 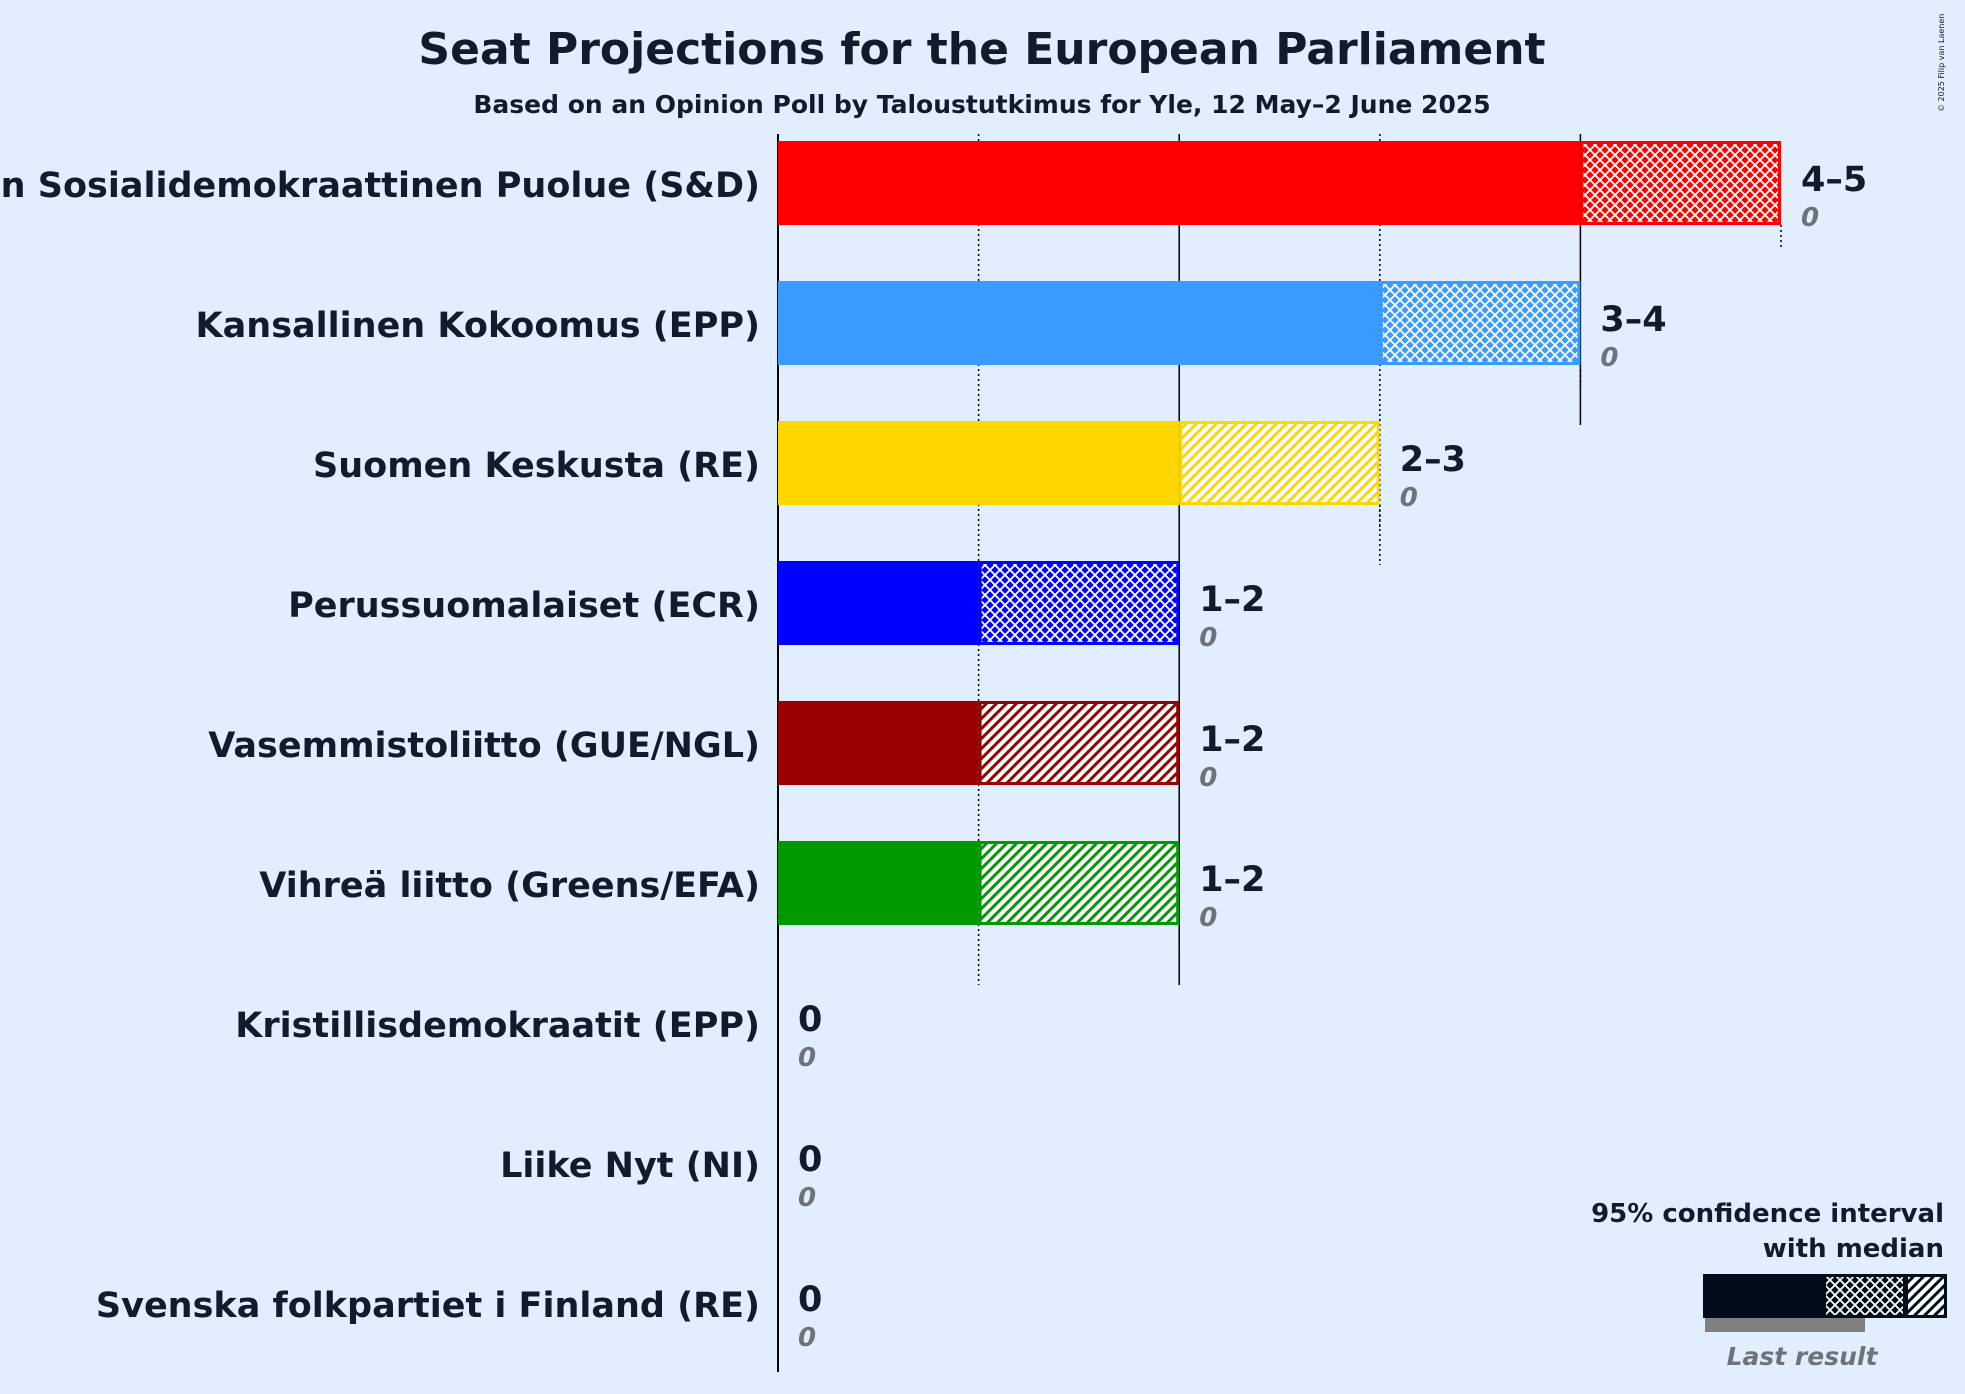 I want to click on range-label: 3–4, so click(x=1633, y=320).